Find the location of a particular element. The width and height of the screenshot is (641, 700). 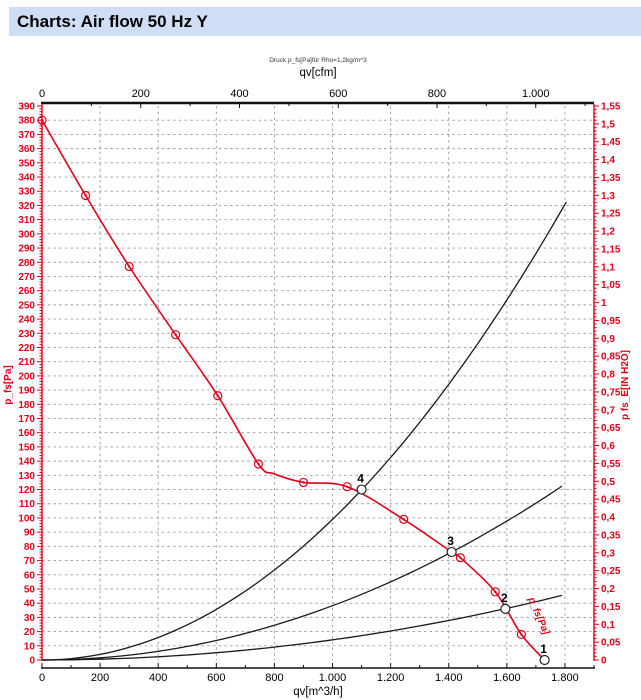

svg-text: 180 is located at coordinates (26, 405).